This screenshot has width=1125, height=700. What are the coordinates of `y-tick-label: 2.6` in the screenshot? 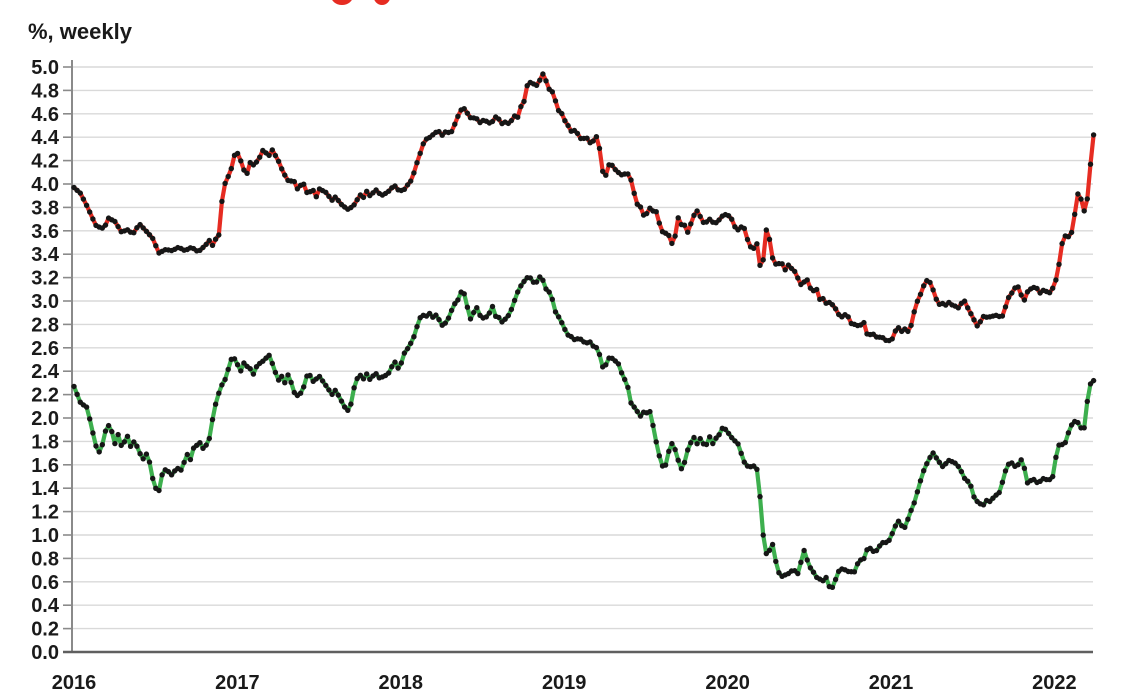 It's located at (45, 349).